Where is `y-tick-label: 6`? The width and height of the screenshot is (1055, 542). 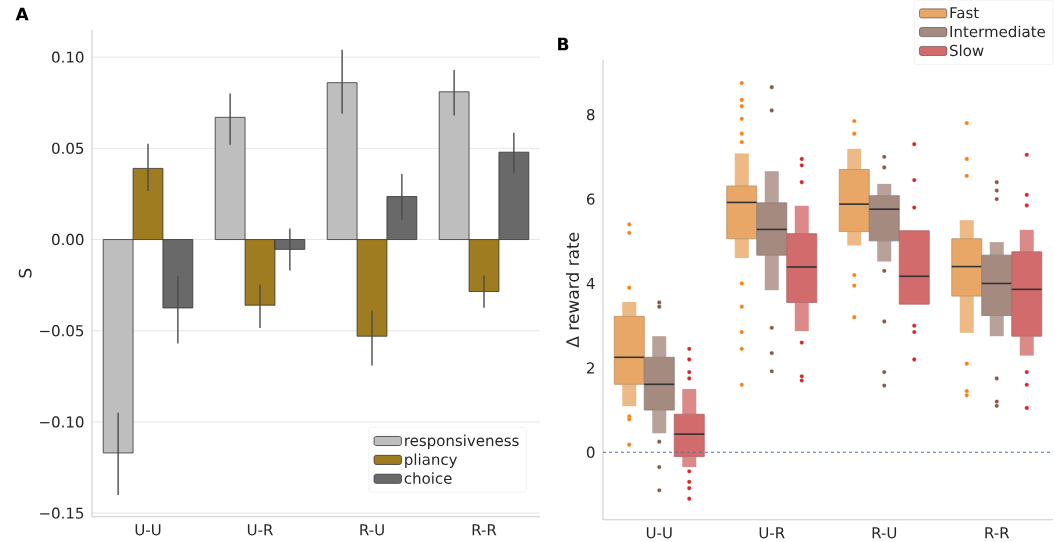 y-tick-label: 6 is located at coordinates (590, 199).